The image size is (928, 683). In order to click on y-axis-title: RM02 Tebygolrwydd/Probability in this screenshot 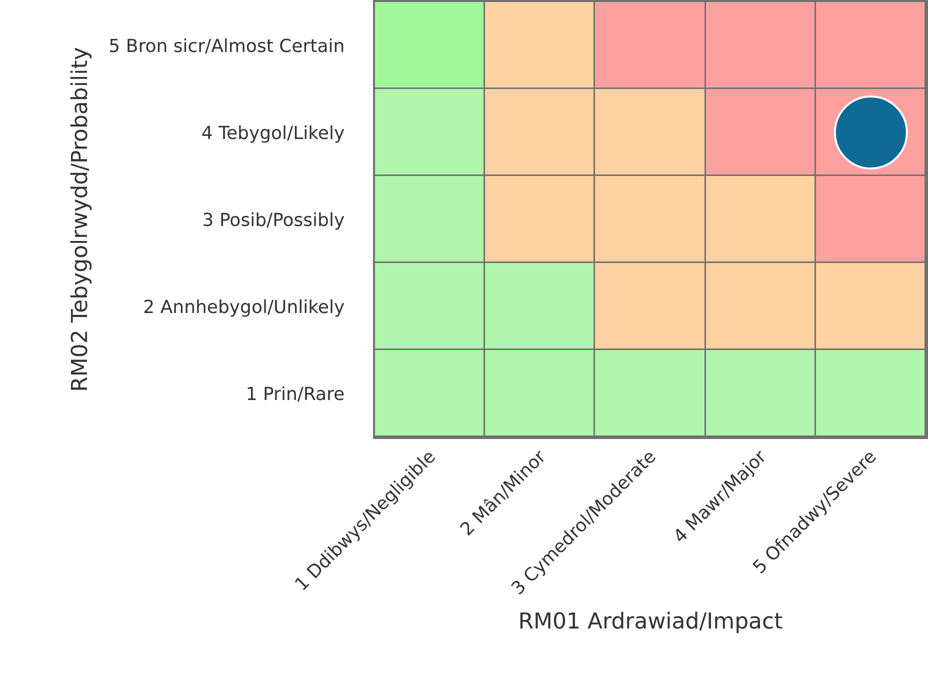, I will do `click(80, 219)`.